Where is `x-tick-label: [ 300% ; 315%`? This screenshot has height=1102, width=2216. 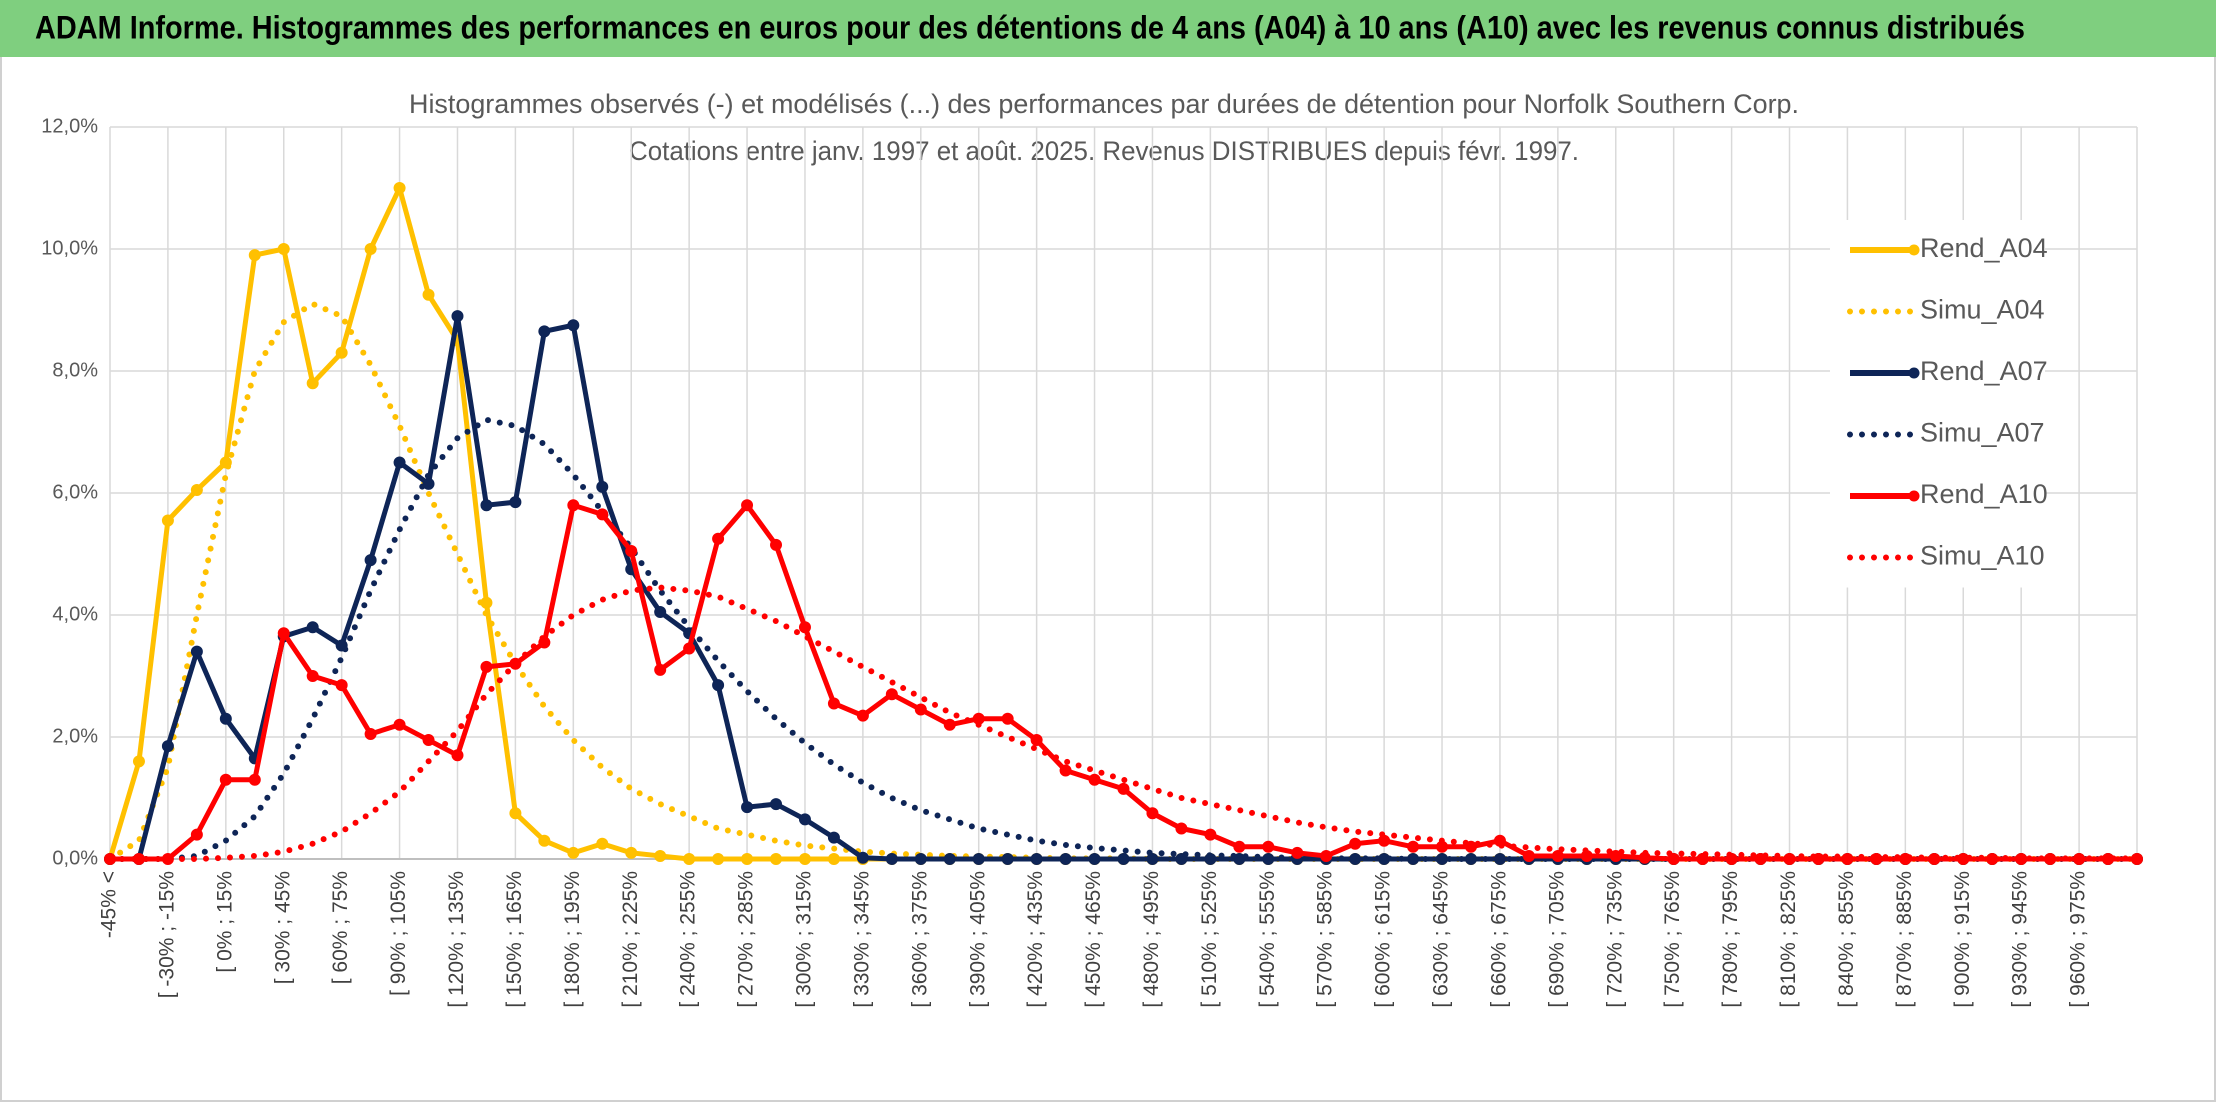 x-tick-label: [ 300% ; 315% is located at coordinates (804, 939).